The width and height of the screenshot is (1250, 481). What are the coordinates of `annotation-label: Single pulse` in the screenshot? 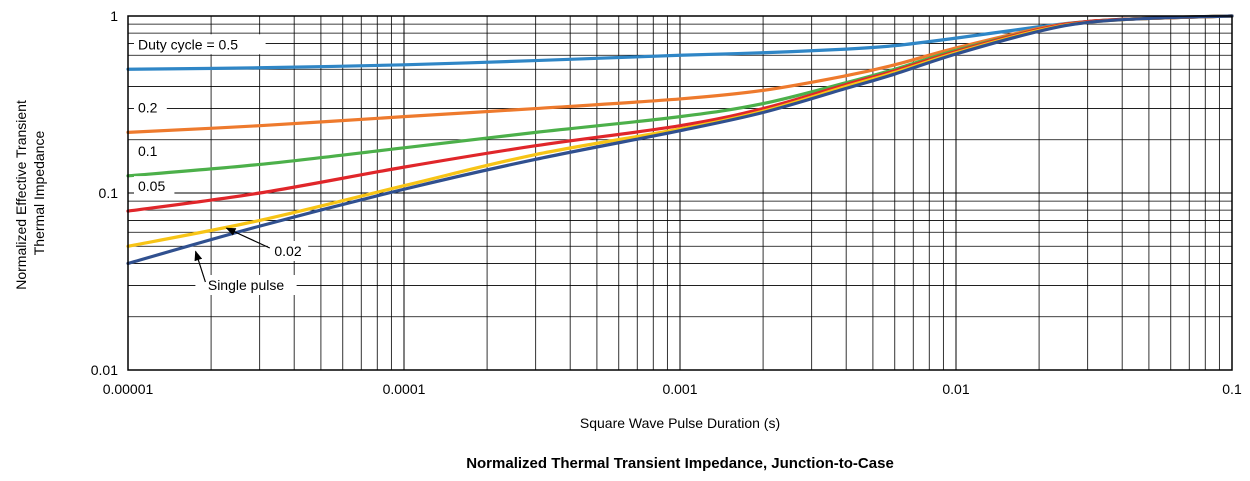 It's located at (246, 285).